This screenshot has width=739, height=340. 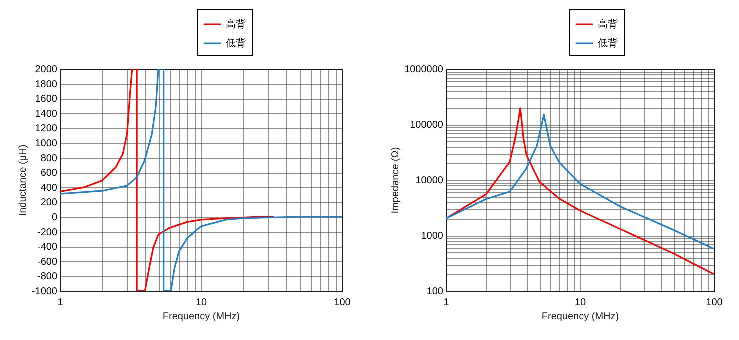 What do you see at coordinates (427, 125) in the screenshot?
I see `y-tick-label: 100000` at bounding box center [427, 125].